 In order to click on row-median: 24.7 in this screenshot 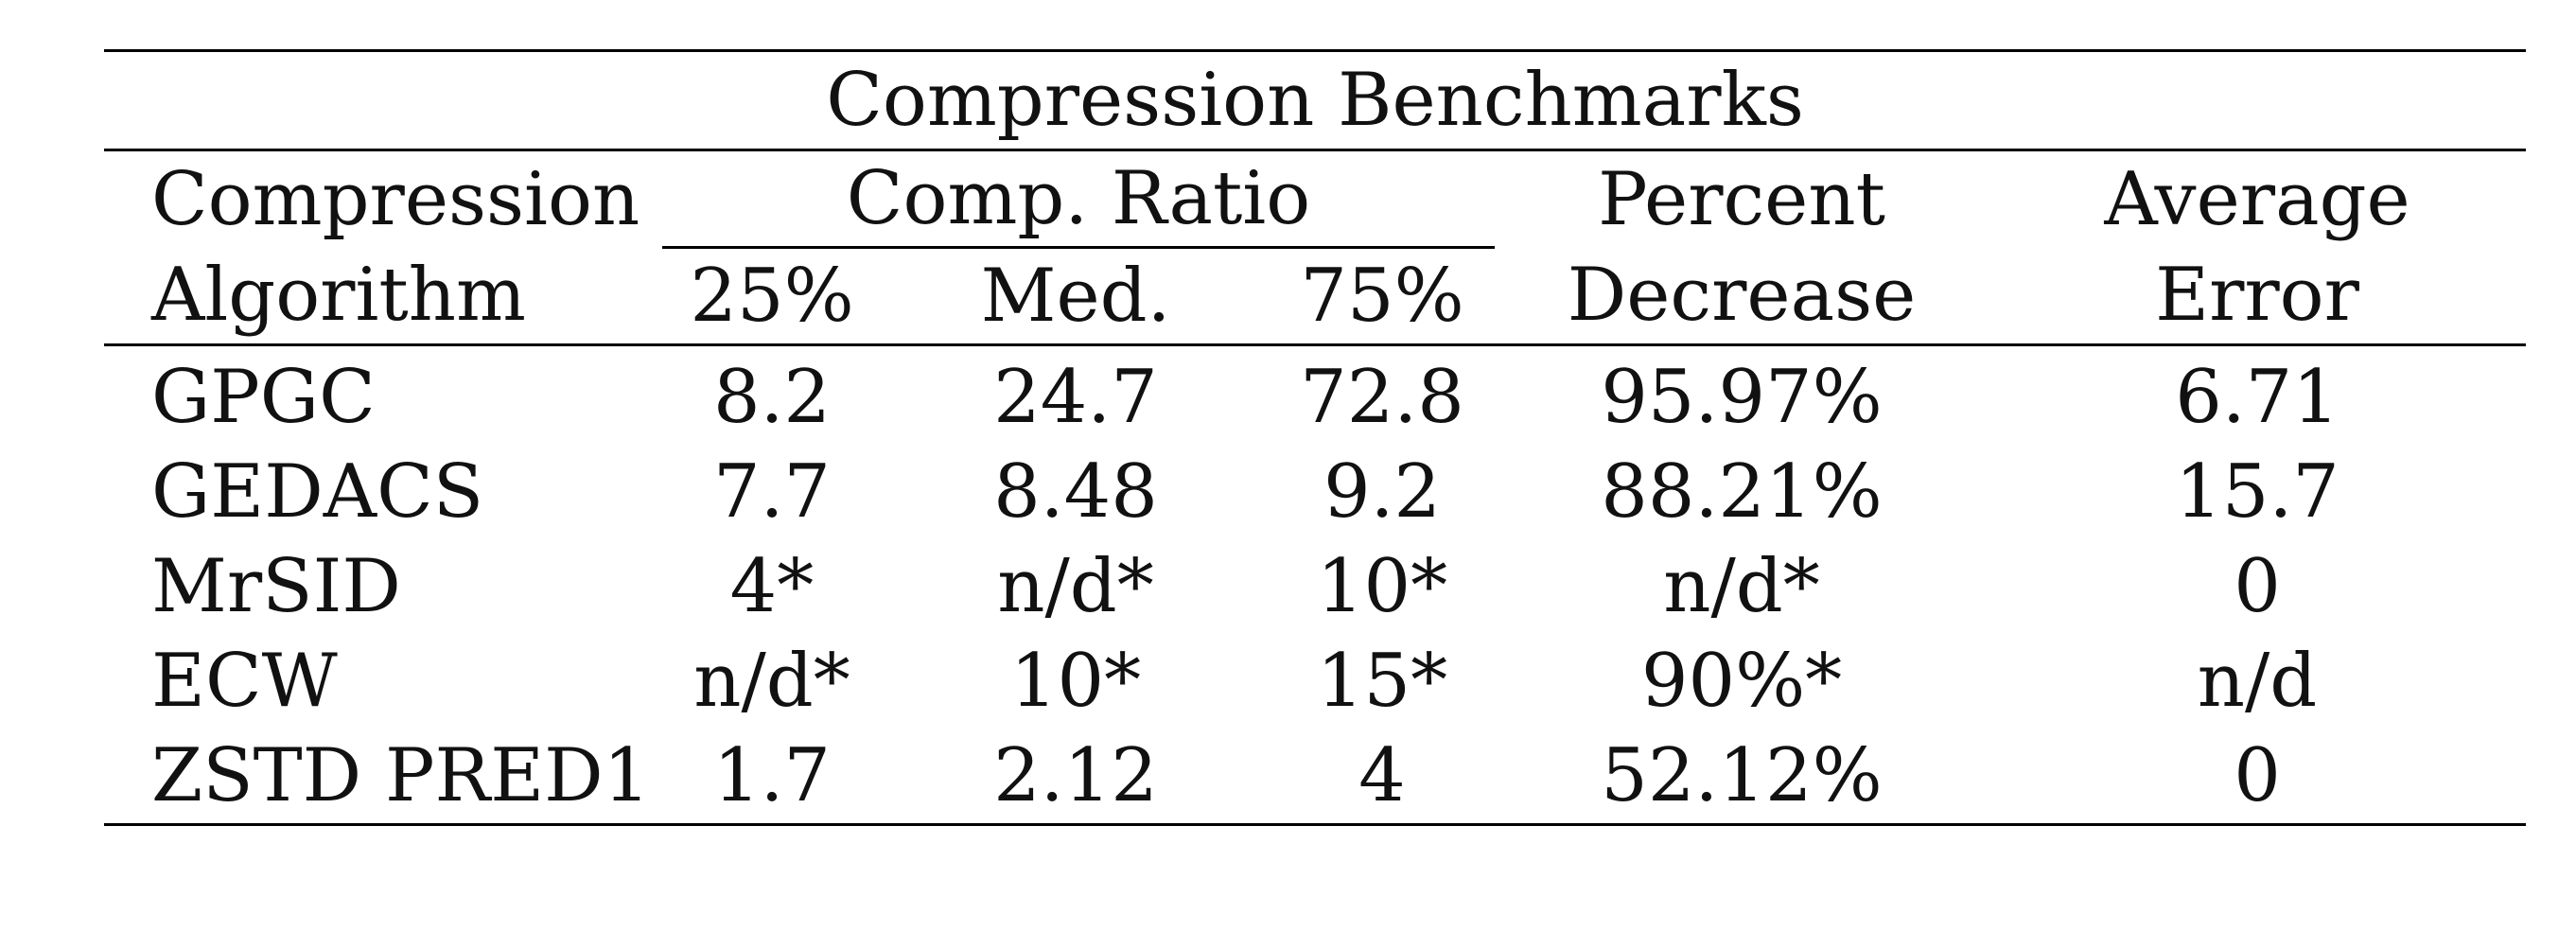, I will do `click(1076, 394)`.